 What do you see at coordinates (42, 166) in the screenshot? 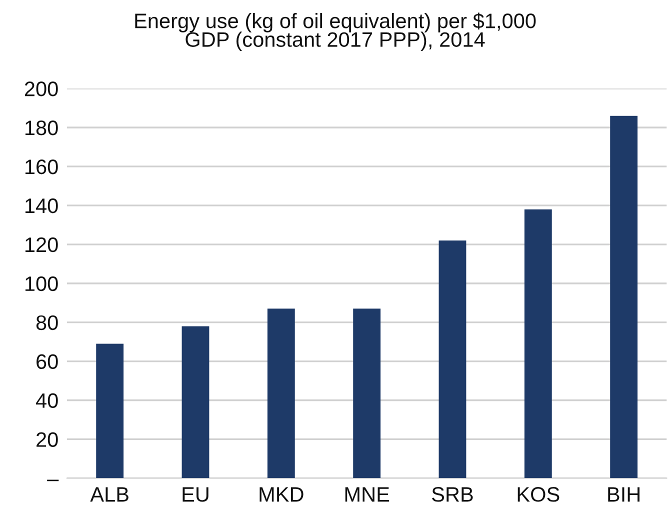
I see `y-tick-label: 160` at bounding box center [42, 166].